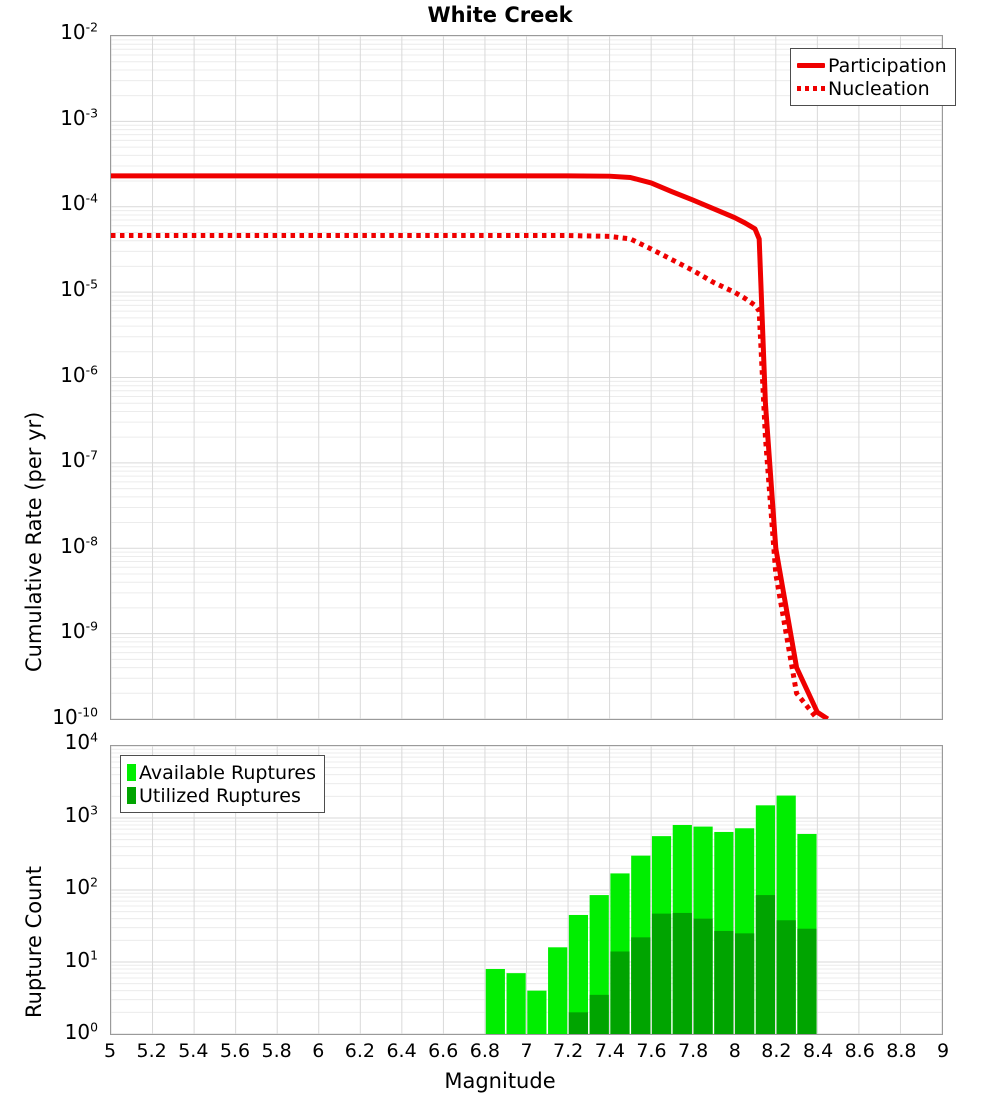 Image resolution: width=1000 pixels, height=1100 pixels. I want to click on utilized-ruptures-swatch-icon, so click(131, 795).